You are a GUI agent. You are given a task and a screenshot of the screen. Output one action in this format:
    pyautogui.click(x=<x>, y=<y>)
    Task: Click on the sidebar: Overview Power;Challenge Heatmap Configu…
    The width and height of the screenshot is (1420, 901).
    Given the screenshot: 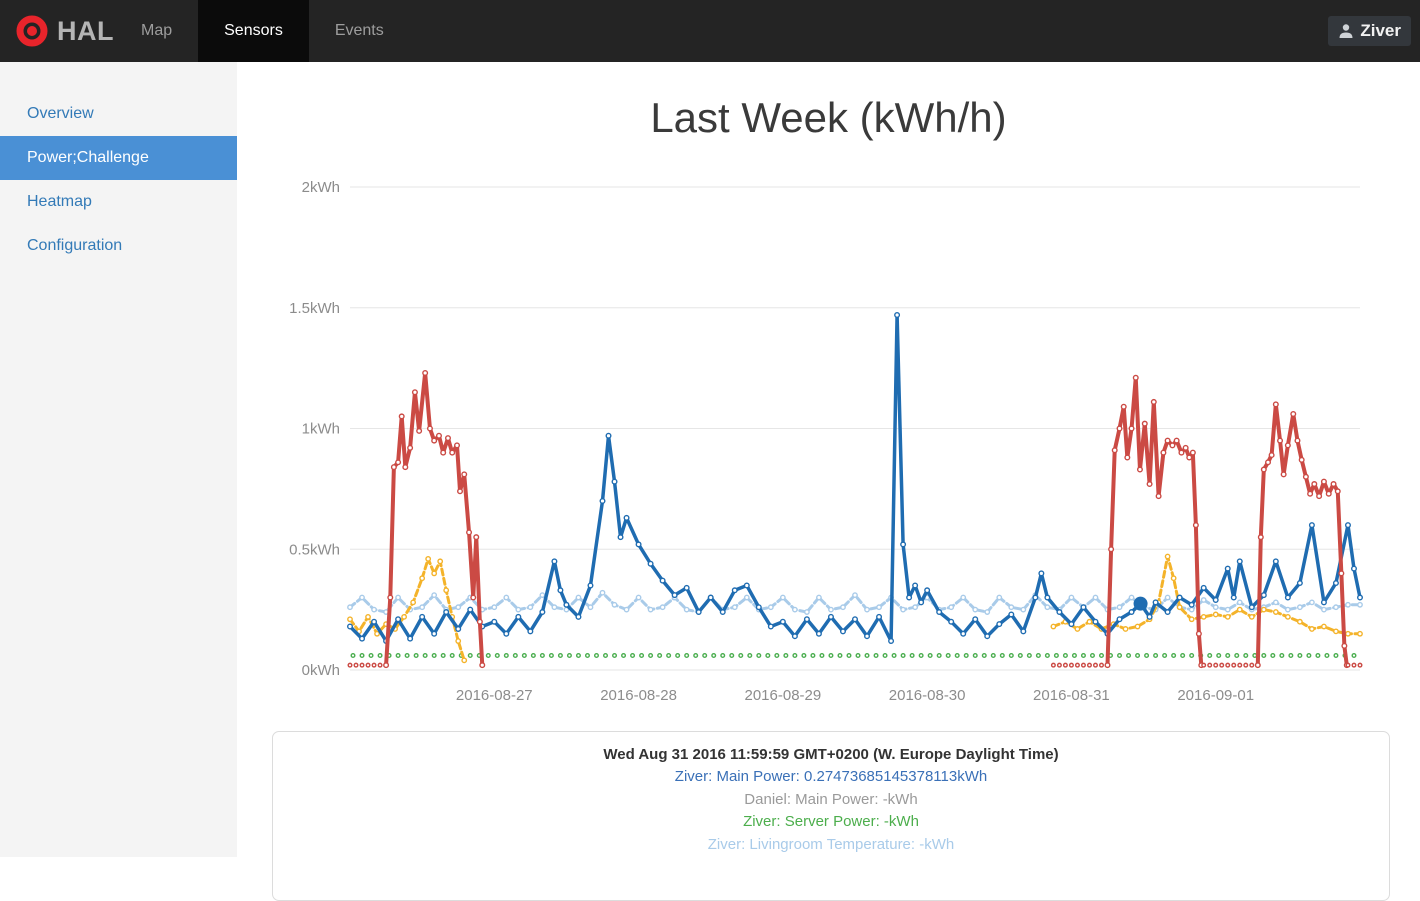 What is the action you would take?
    pyautogui.click(x=118, y=459)
    